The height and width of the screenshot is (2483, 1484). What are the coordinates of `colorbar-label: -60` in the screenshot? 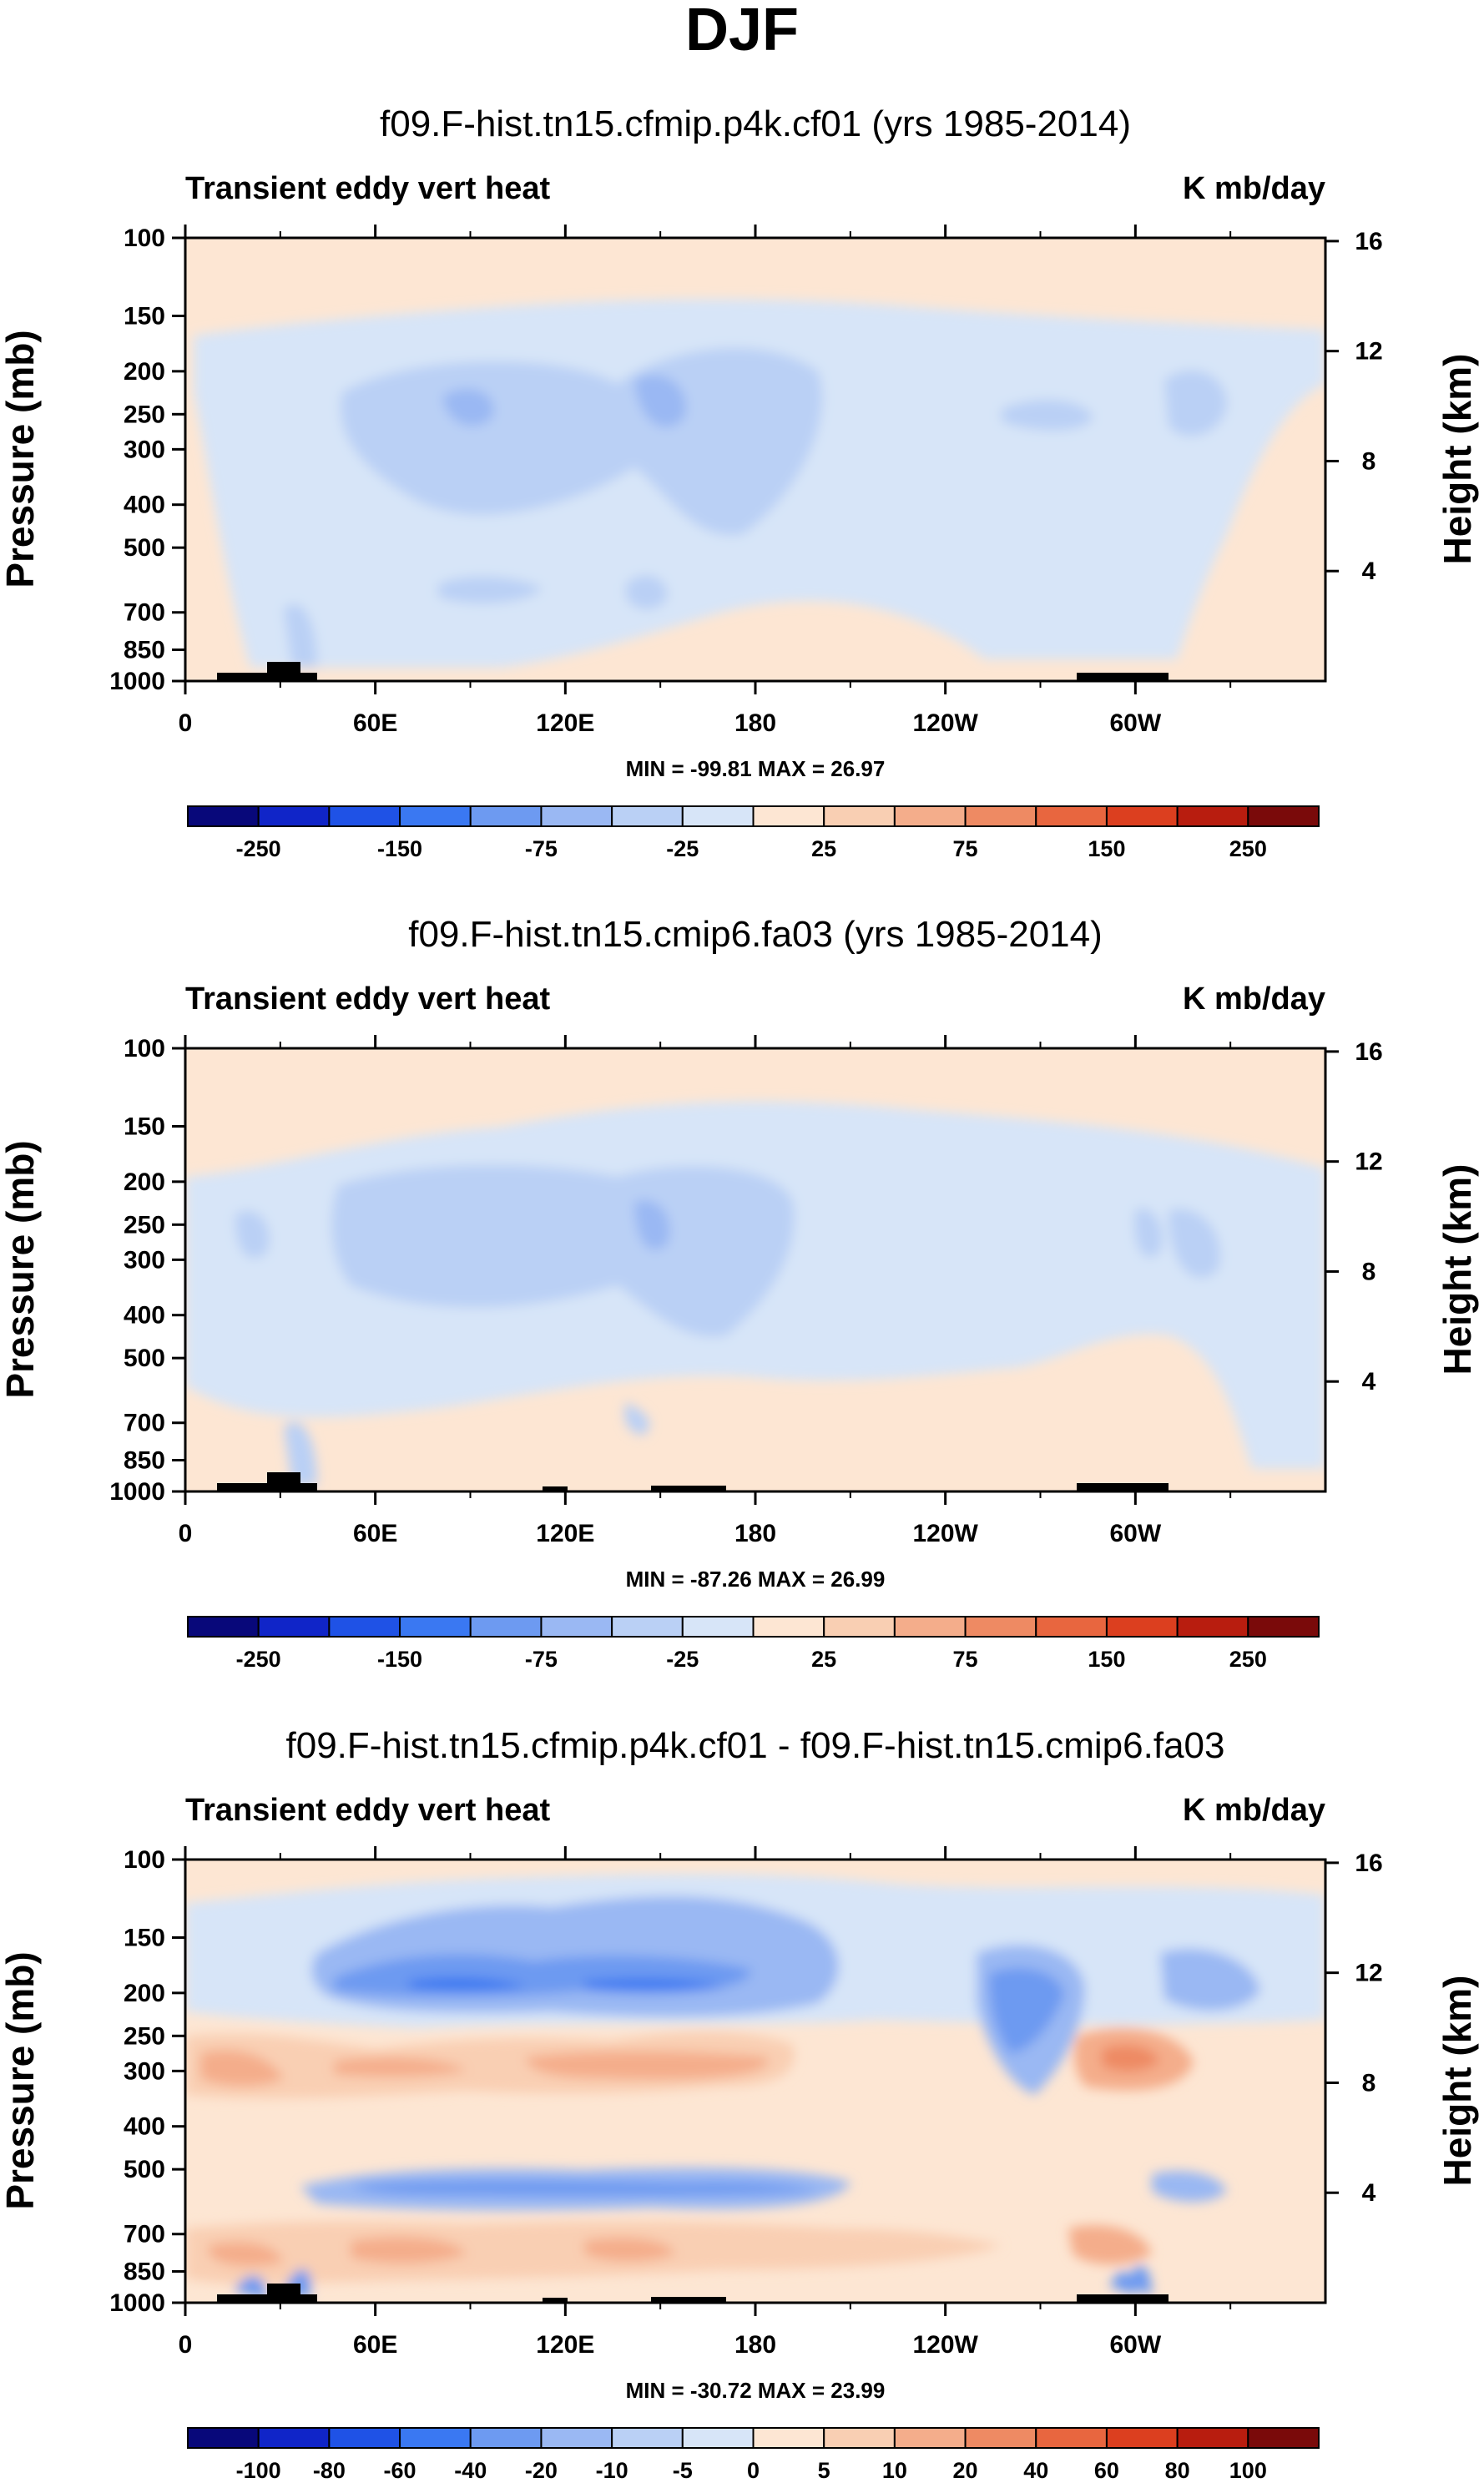 It's located at (400, 2470).